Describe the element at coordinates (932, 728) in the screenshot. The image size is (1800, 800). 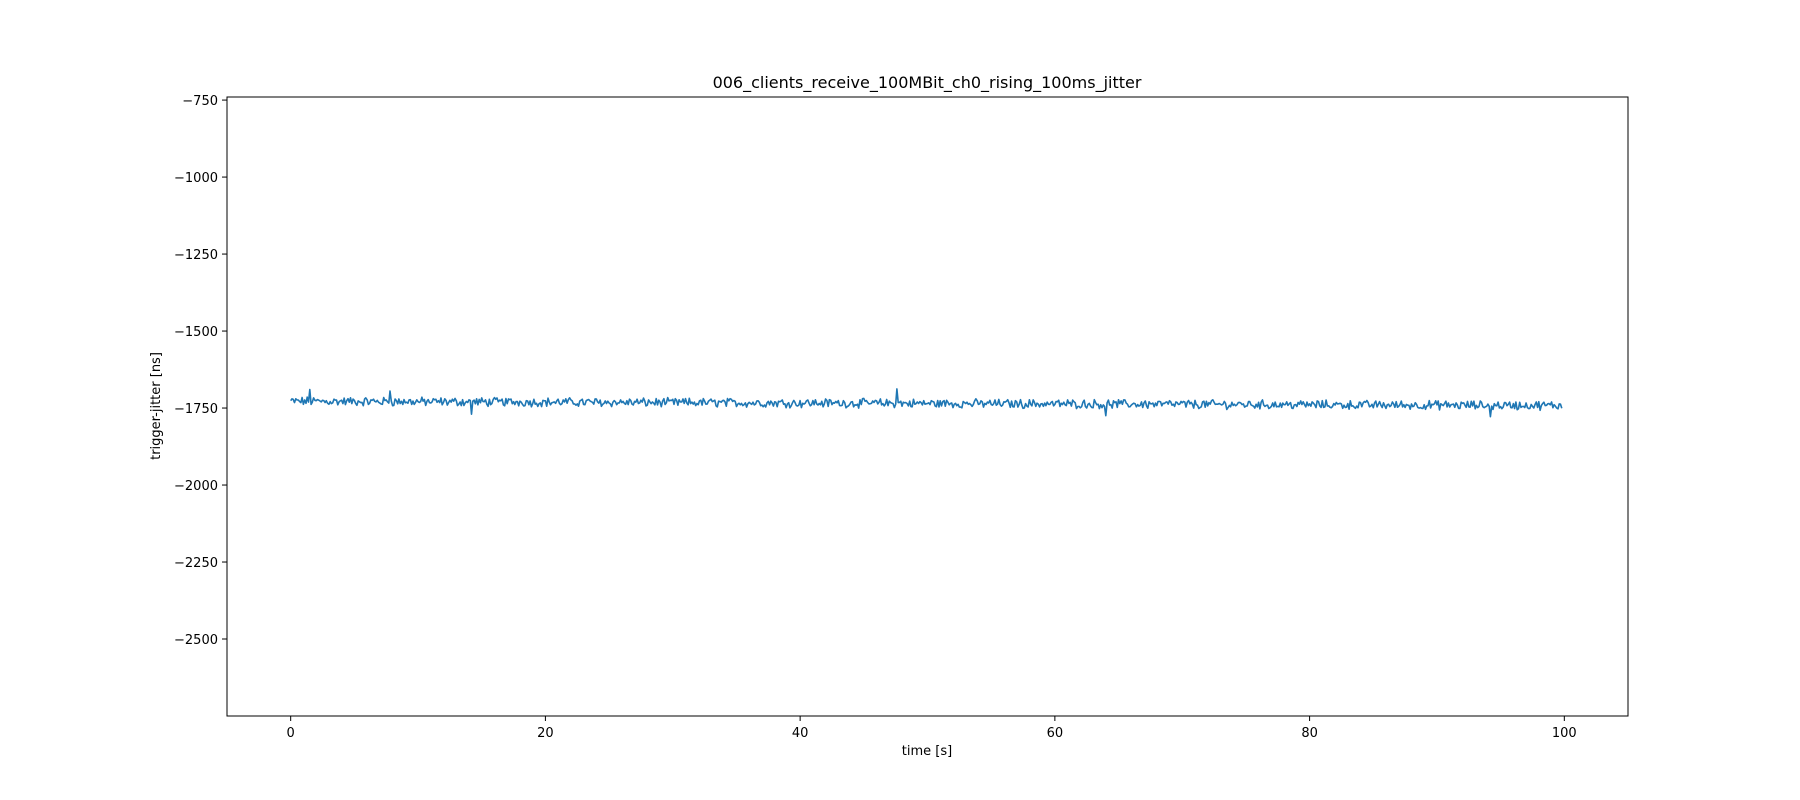
I see `x-axis-ticks: 0 20 40 60 80 100` at that location.